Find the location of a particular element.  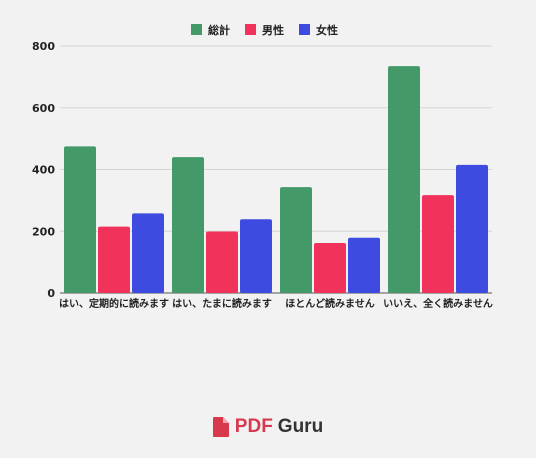

y-tick-label: 200 is located at coordinates (43, 231).